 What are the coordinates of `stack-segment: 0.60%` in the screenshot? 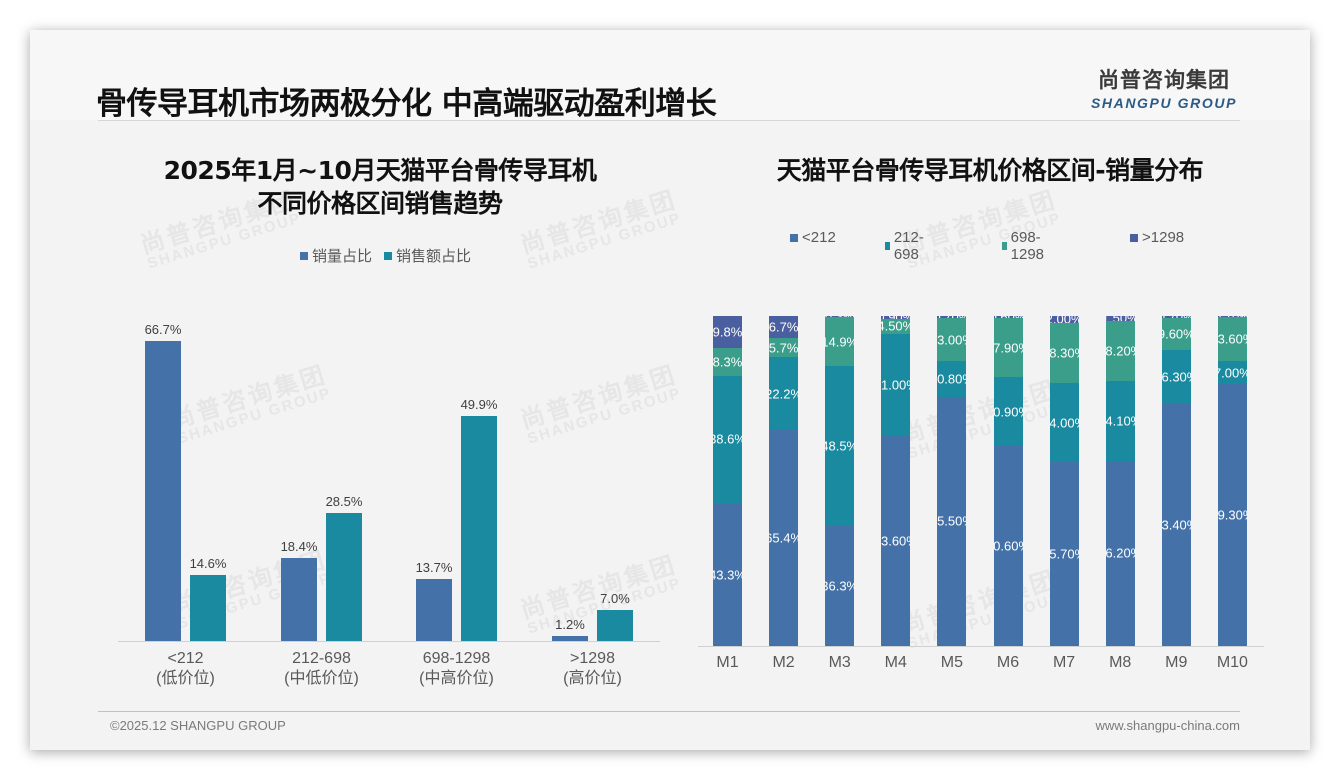 It's located at (1008, 317).